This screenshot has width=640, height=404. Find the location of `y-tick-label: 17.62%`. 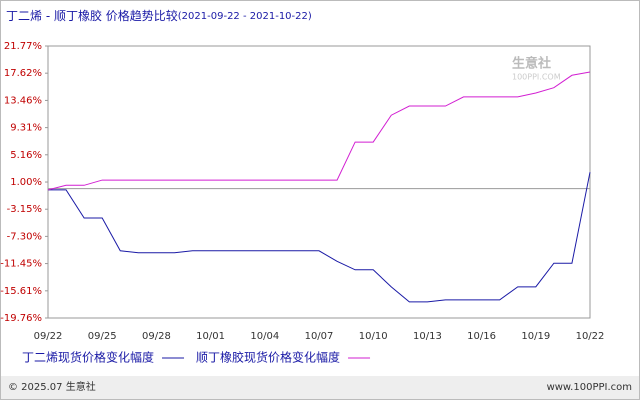

y-tick-label: 17.62% is located at coordinates (23, 73).